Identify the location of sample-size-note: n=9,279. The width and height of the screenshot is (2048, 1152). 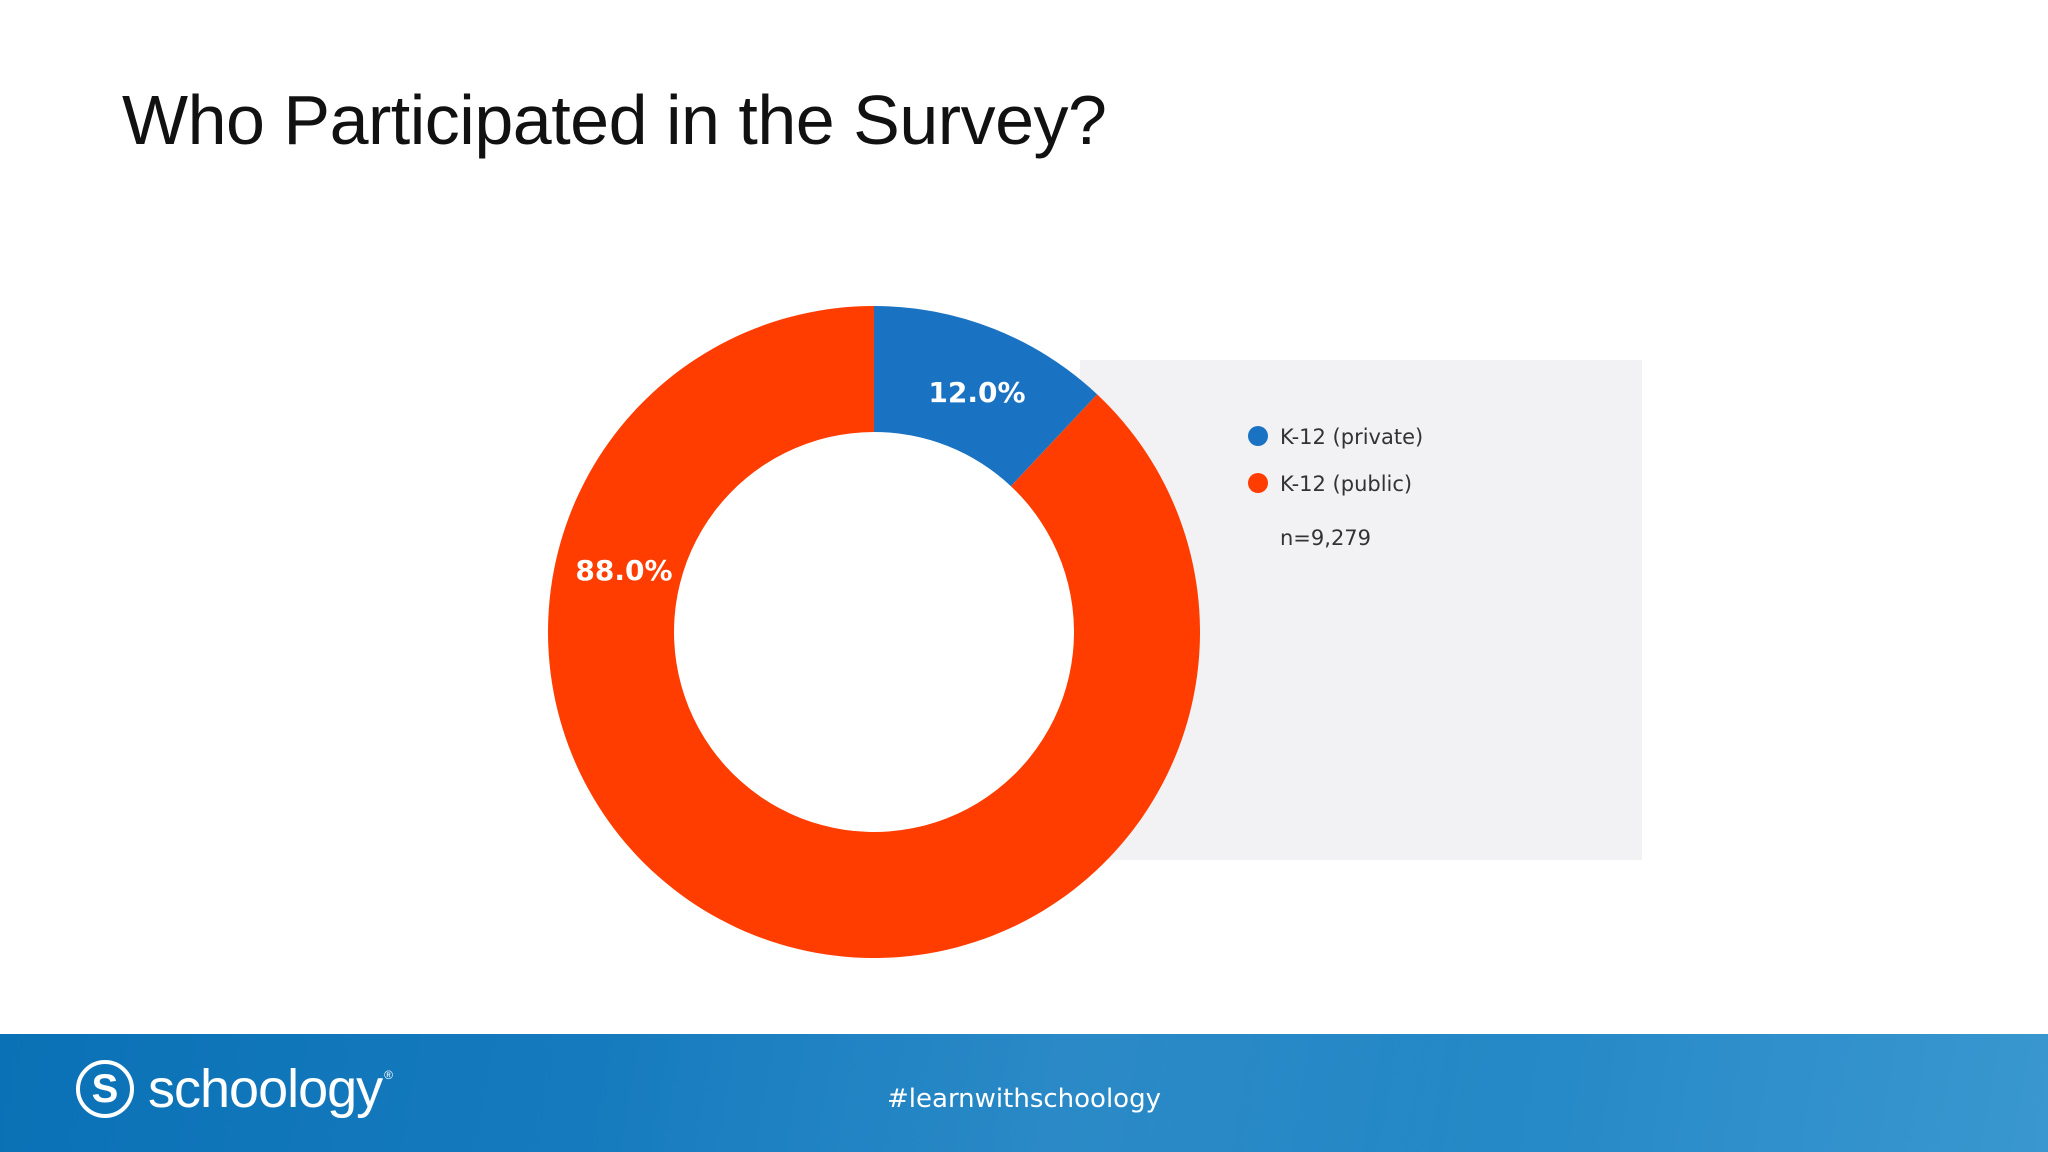
(1325, 538).